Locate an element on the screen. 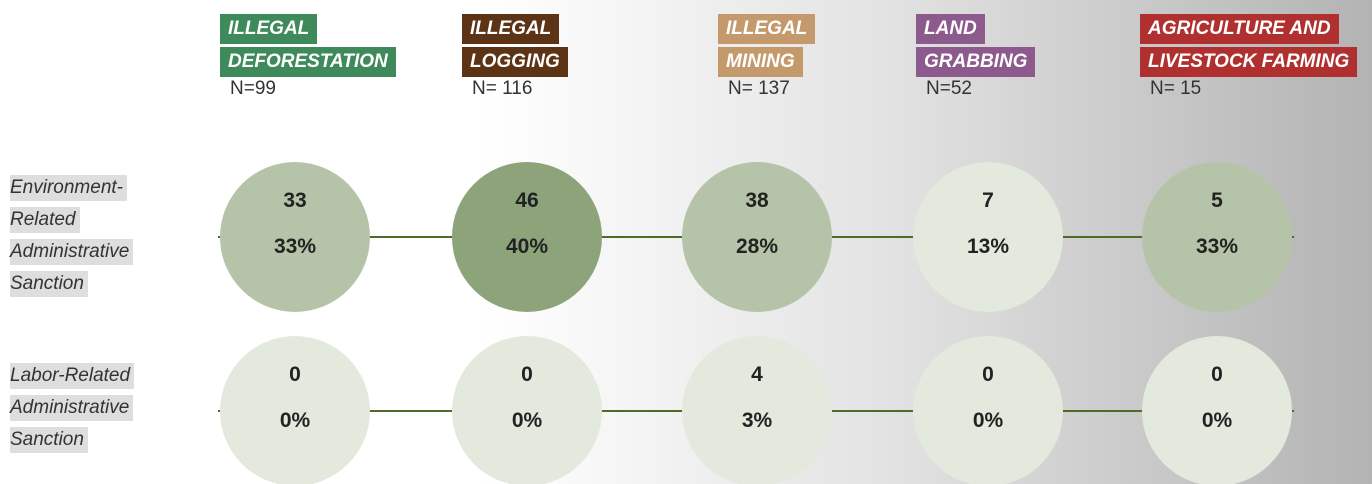 This screenshot has height=484, width=1372. cell-count: 38 is located at coordinates (757, 200).